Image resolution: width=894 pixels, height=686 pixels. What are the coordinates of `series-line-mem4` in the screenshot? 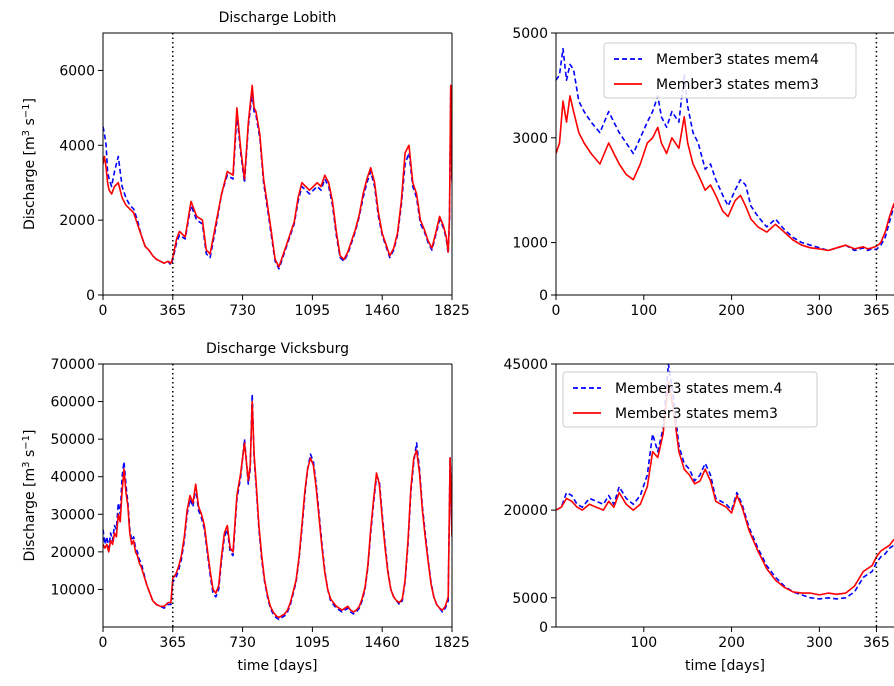 It's located at (725, 149).